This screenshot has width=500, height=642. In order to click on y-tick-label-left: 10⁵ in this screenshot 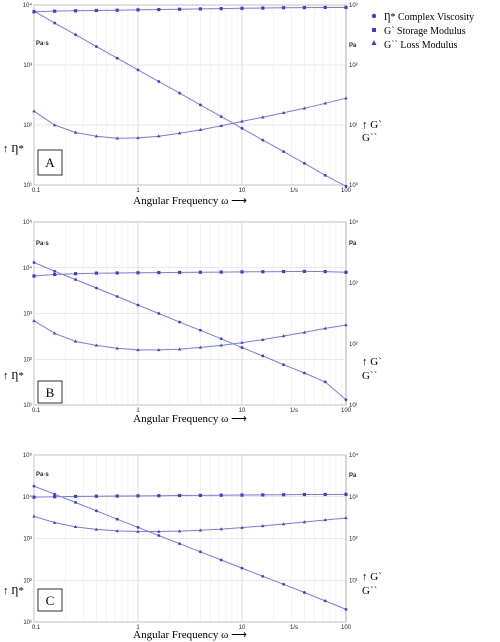, I will do `click(28, 455)`.